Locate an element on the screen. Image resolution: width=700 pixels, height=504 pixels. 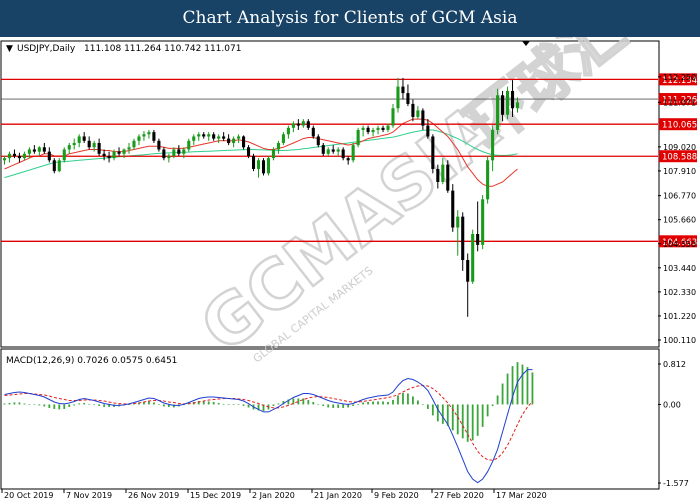
x-tick-label: 17 Mar 2020 is located at coordinates (521, 495).